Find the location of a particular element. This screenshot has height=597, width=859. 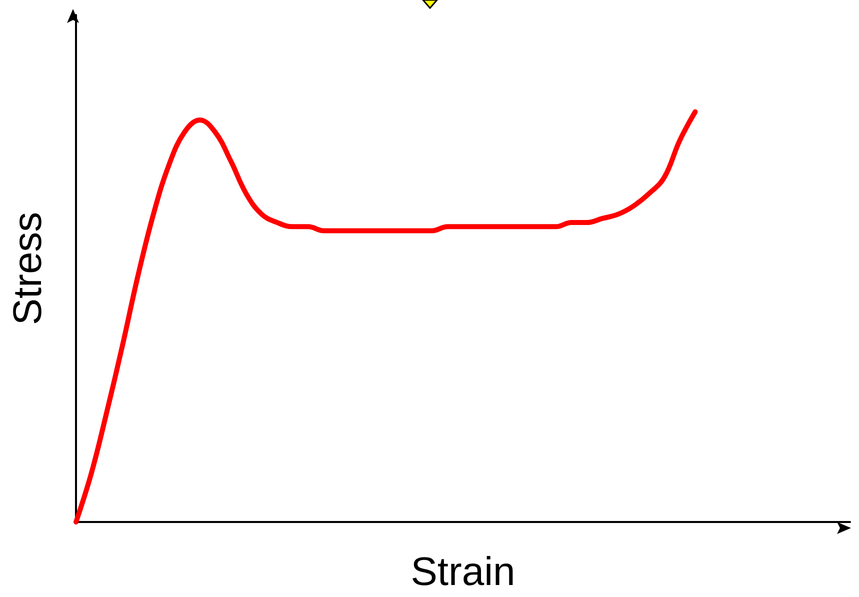

x-axis-title: Strain is located at coordinates (463, 572).